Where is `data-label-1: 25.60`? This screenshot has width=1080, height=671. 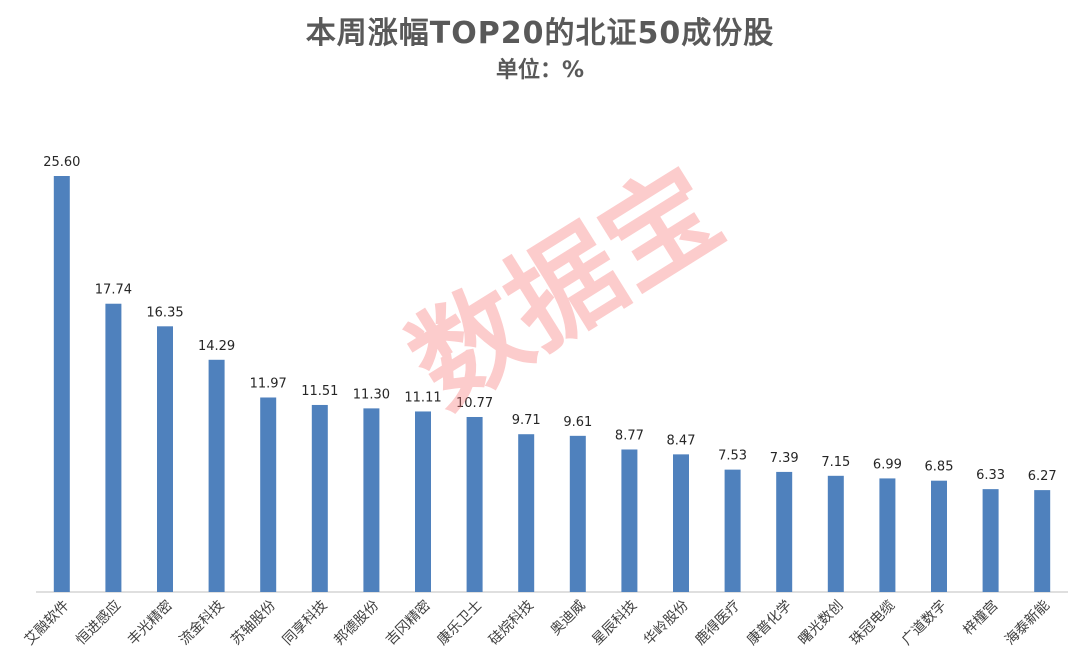 data-label-1: 25.60 is located at coordinates (61, 162).